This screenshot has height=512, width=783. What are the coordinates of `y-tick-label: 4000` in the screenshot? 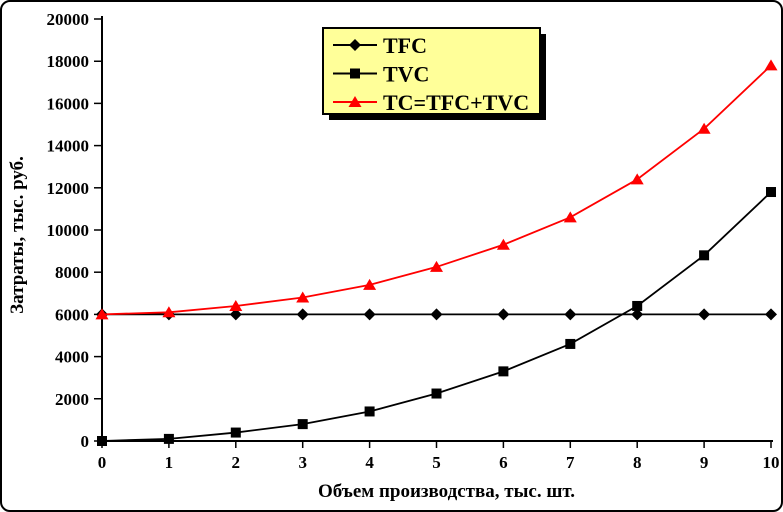 It's located at (72, 357).